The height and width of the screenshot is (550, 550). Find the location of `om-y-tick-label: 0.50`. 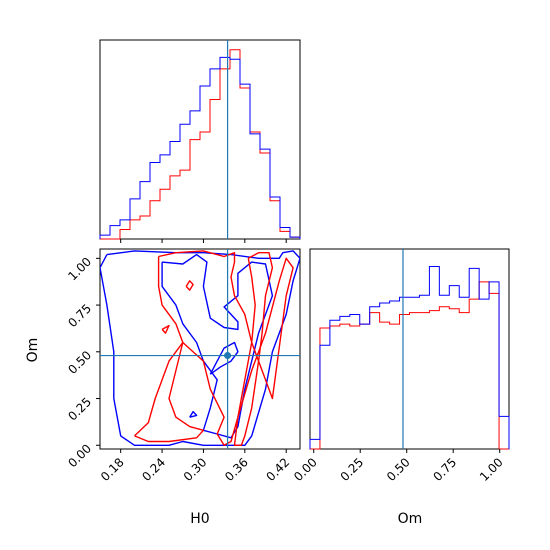

om-y-tick-label: 0.50 is located at coordinates (79, 362).